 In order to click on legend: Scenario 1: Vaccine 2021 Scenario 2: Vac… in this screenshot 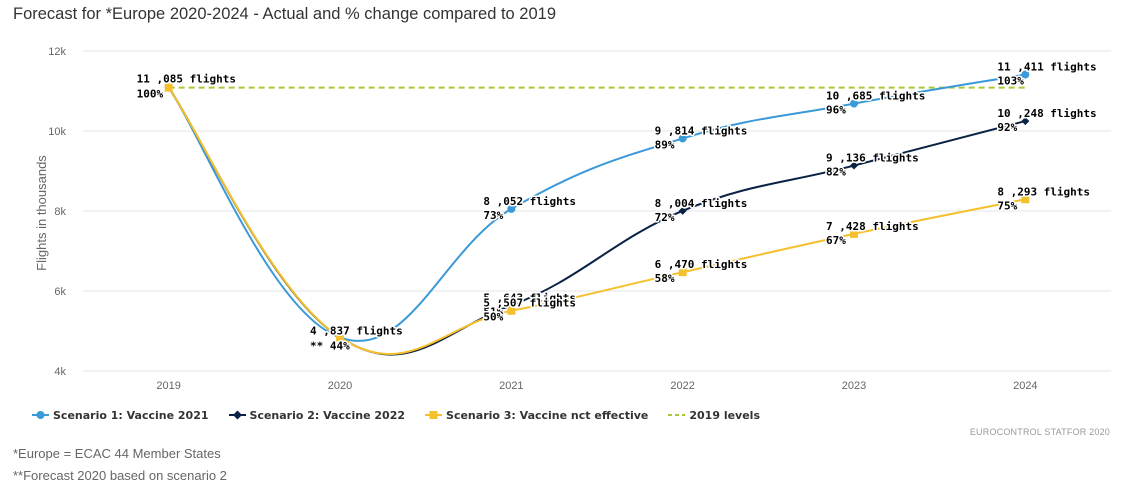, I will do `click(406, 415)`.